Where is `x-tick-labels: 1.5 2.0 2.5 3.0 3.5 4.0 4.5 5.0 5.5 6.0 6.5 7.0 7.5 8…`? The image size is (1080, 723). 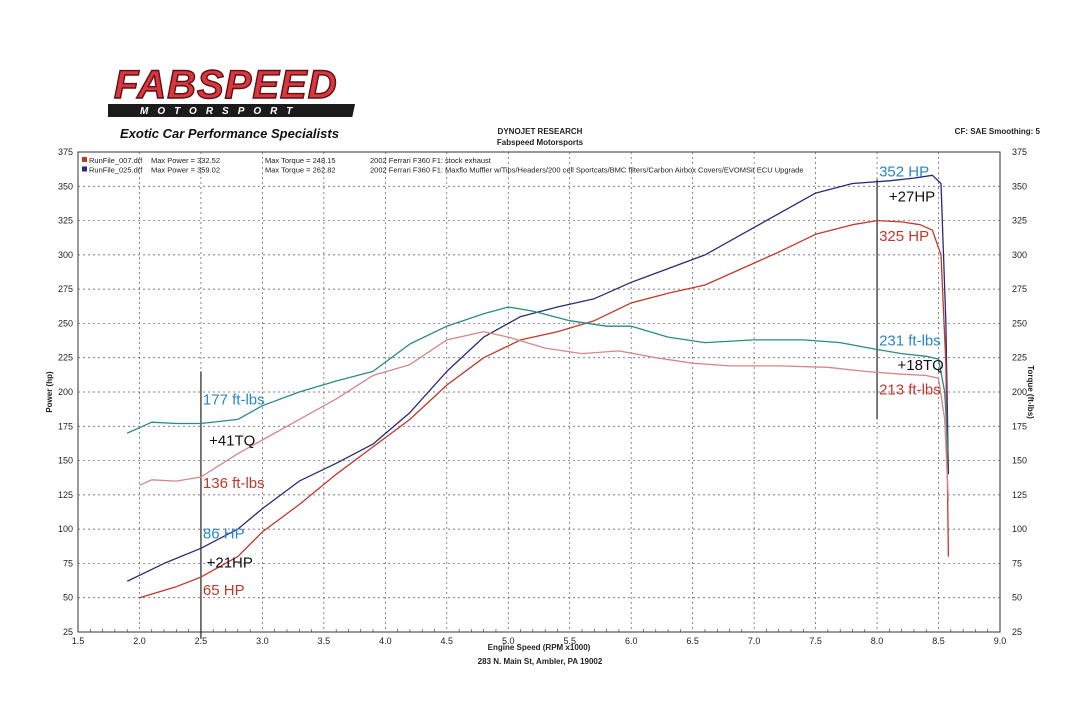
x-tick-labels: 1.5 2.0 2.5 3.0 3.5 4.0 4.5 5.0 5.5 6.0 6.5 7.0 7.5 8… is located at coordinates (539, 641).